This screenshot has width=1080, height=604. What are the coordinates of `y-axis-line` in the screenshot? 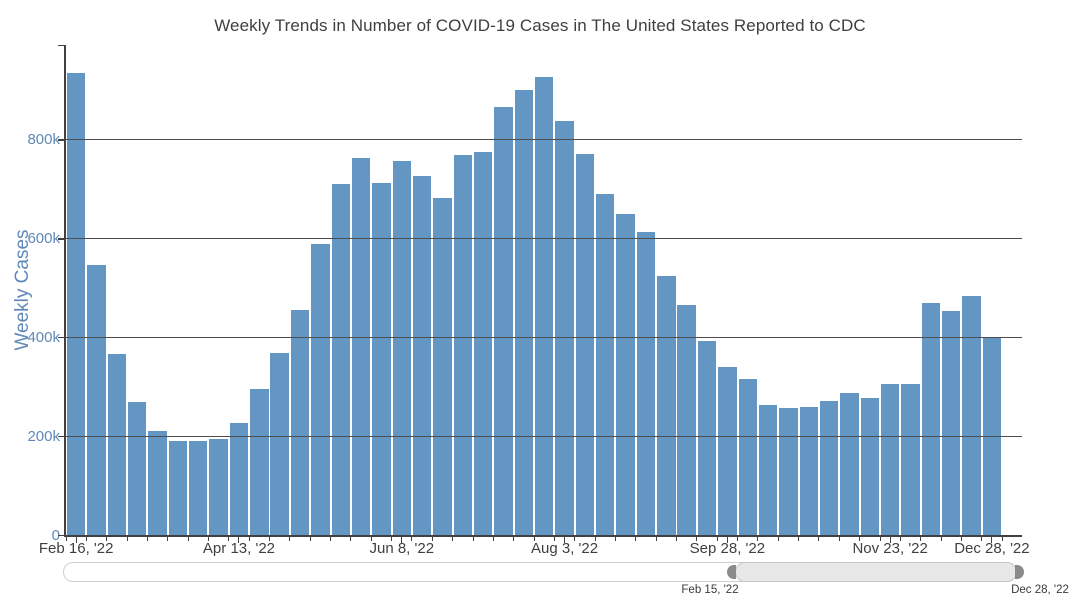 It's located at (65, 290).